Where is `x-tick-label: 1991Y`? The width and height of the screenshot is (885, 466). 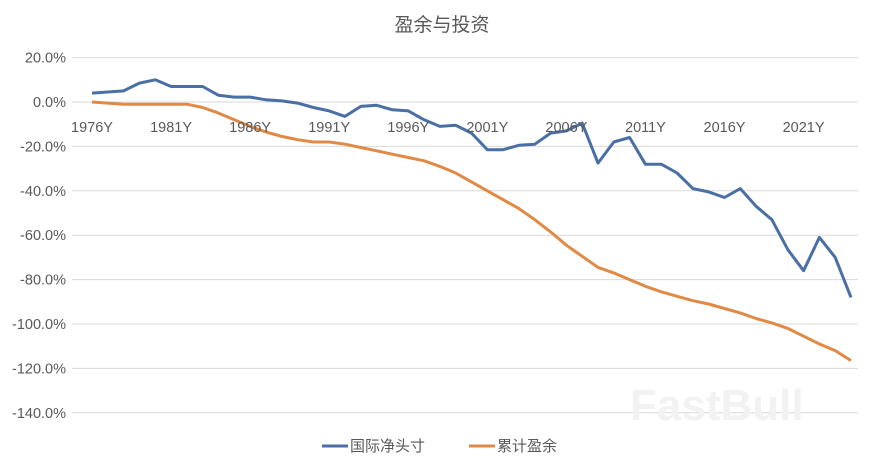
x-tick-label: 1991Y is located at coordinates (329, 128).